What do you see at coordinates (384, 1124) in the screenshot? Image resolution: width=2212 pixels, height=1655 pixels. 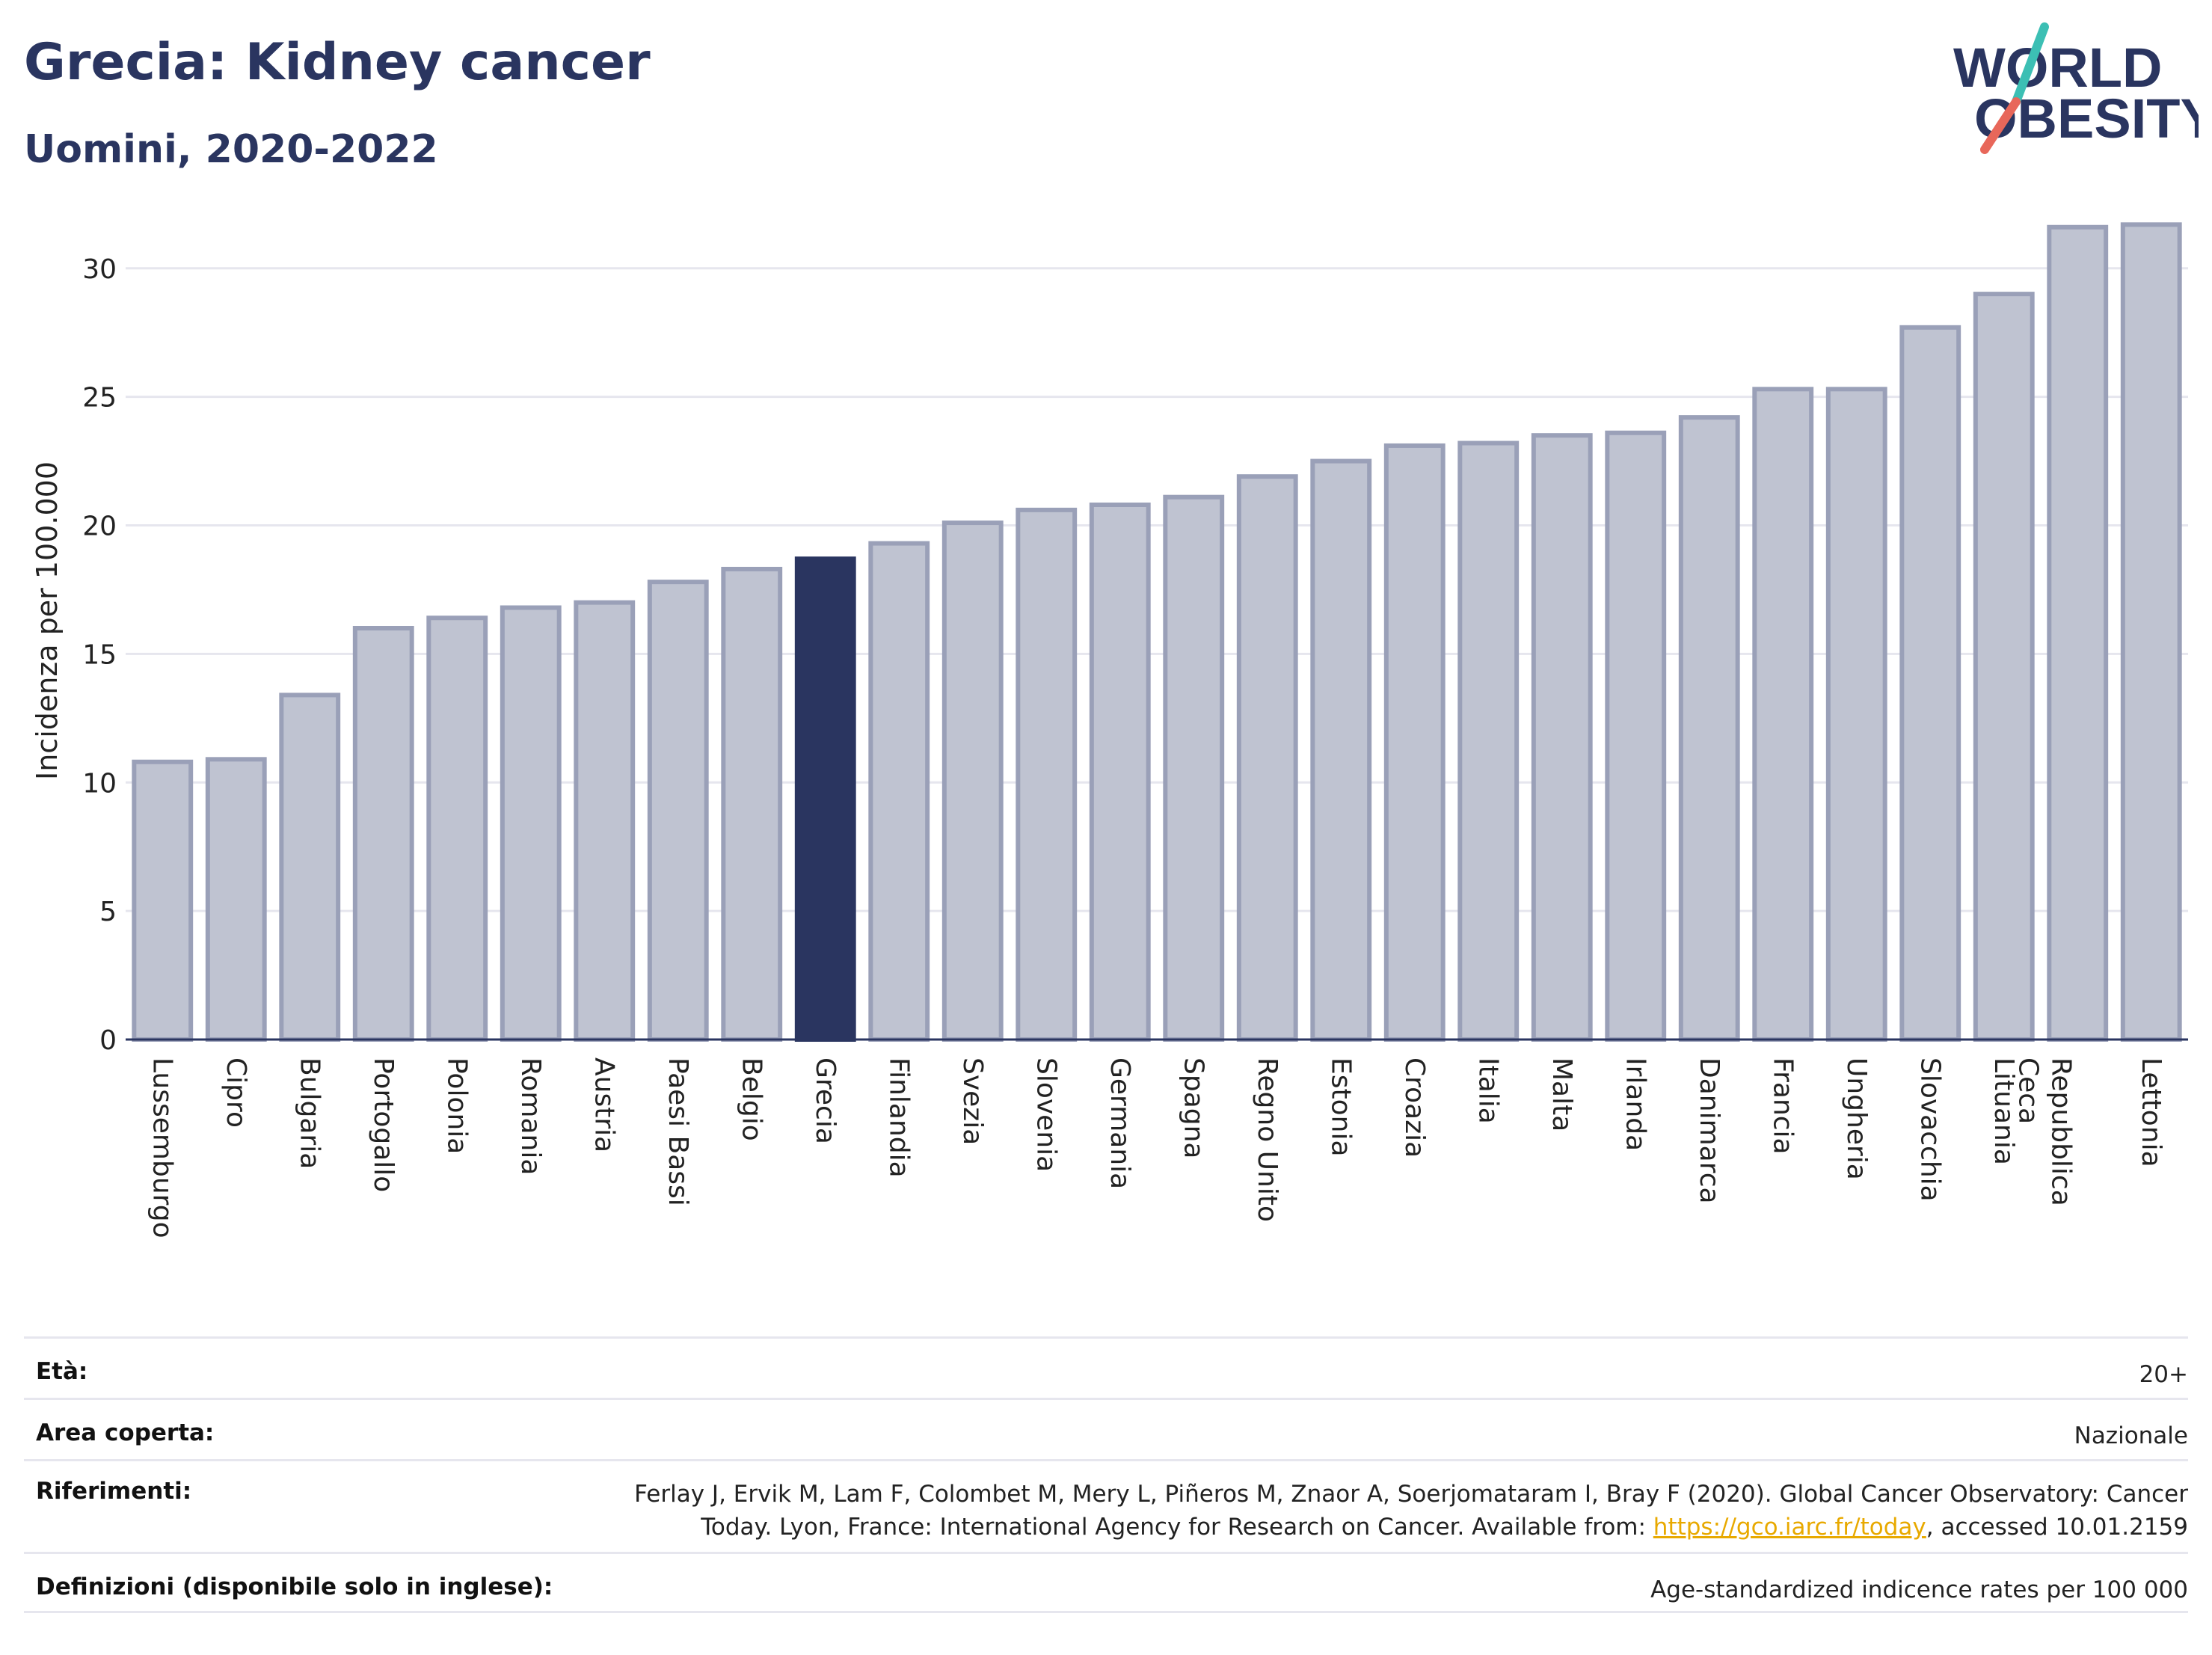 I see `x-tick-label: Portogallo` at bounding box center [384, 1124].